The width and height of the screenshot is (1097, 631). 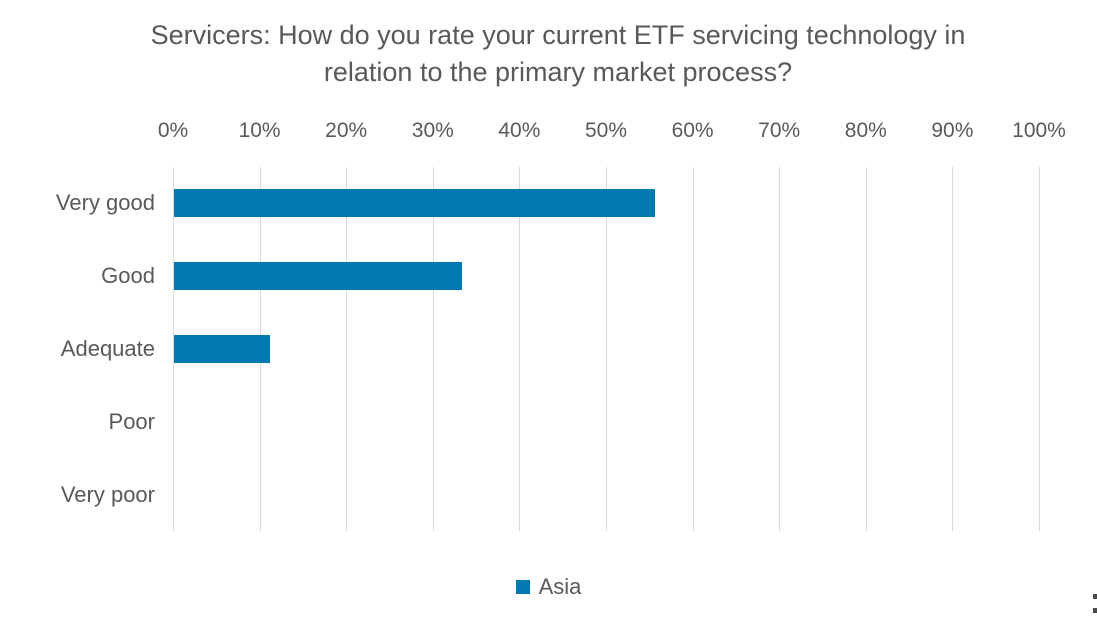 I want to click on x-axis-tick-label: 10%, so click(x=259, y=130).